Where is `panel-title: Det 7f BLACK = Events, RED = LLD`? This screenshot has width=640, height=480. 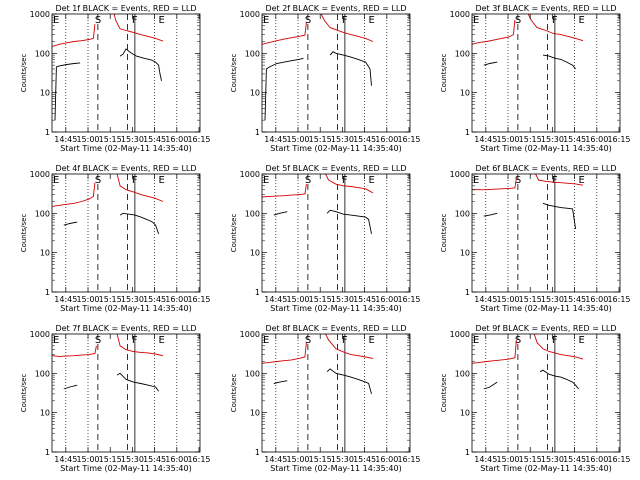 panel-title: Det 7f BLACK = Events, RED = LLD is located at coordinates (125, 328).